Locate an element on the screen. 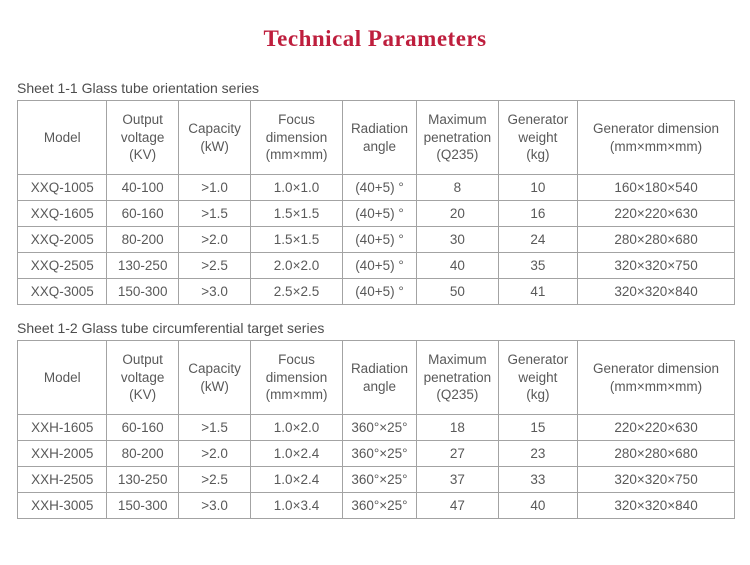  table-cell: XXQ-3005 is located at coordinates (62, 291).